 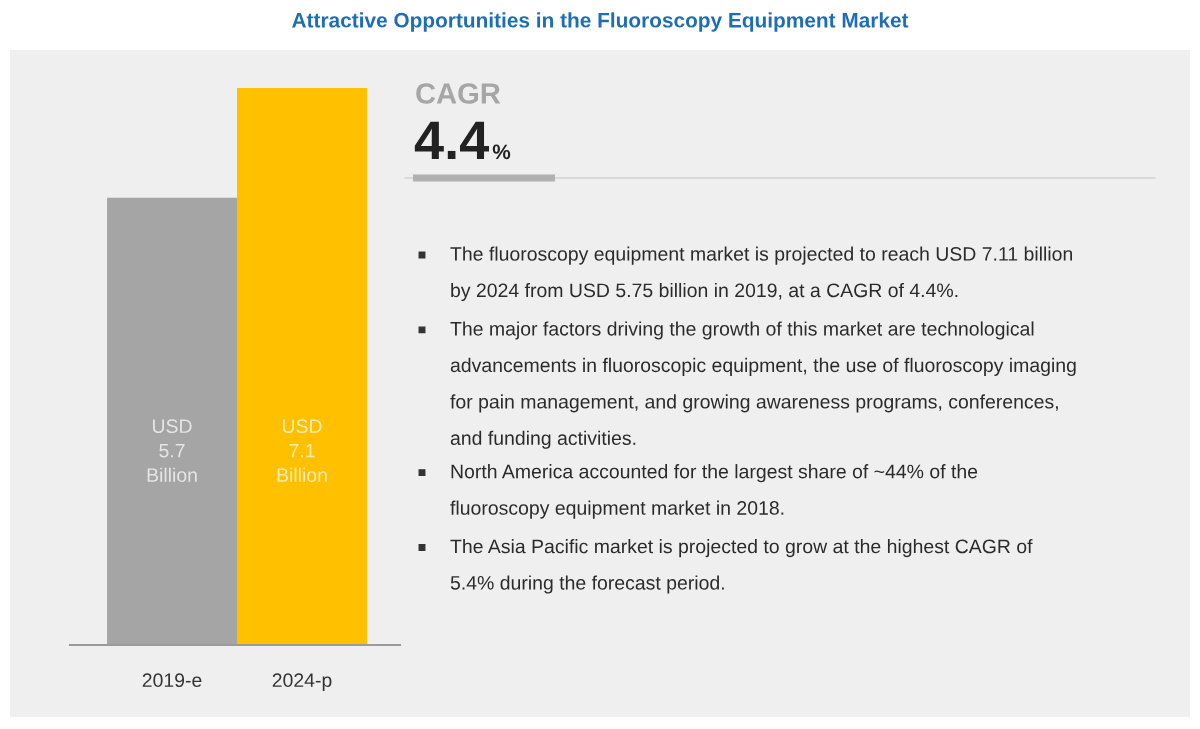 I want to click on x-tick-label: 2019-e, so click(x=172, y=680).